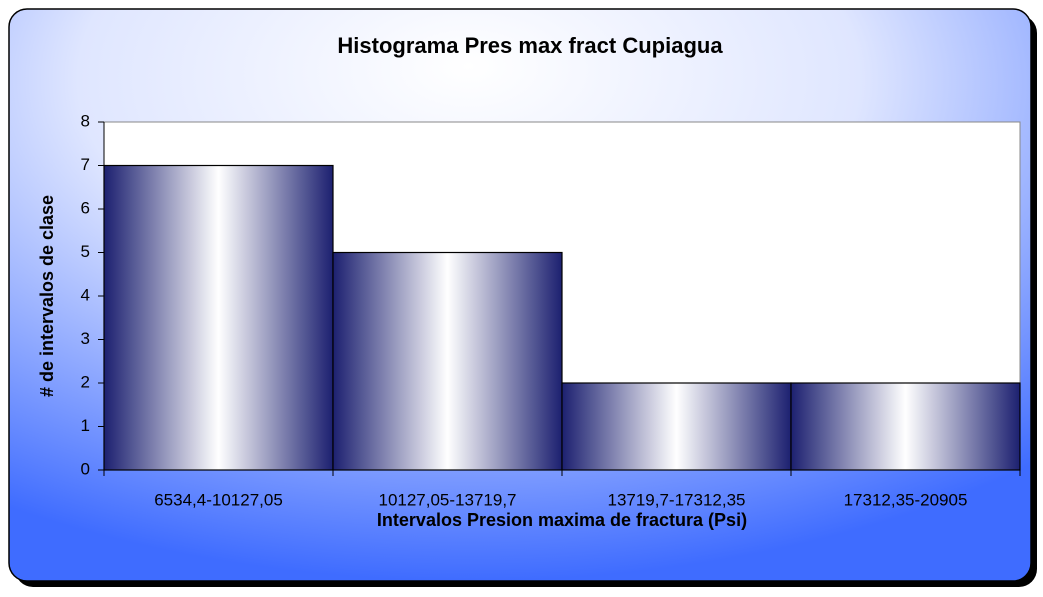 Image resolution: width=1043 pixels, height=597 pixels. What do you see at coordinates (47, 296) in the screenshot?
I see `y-axis-label: # de intervalos de clase` at bounding box center [47, 296].